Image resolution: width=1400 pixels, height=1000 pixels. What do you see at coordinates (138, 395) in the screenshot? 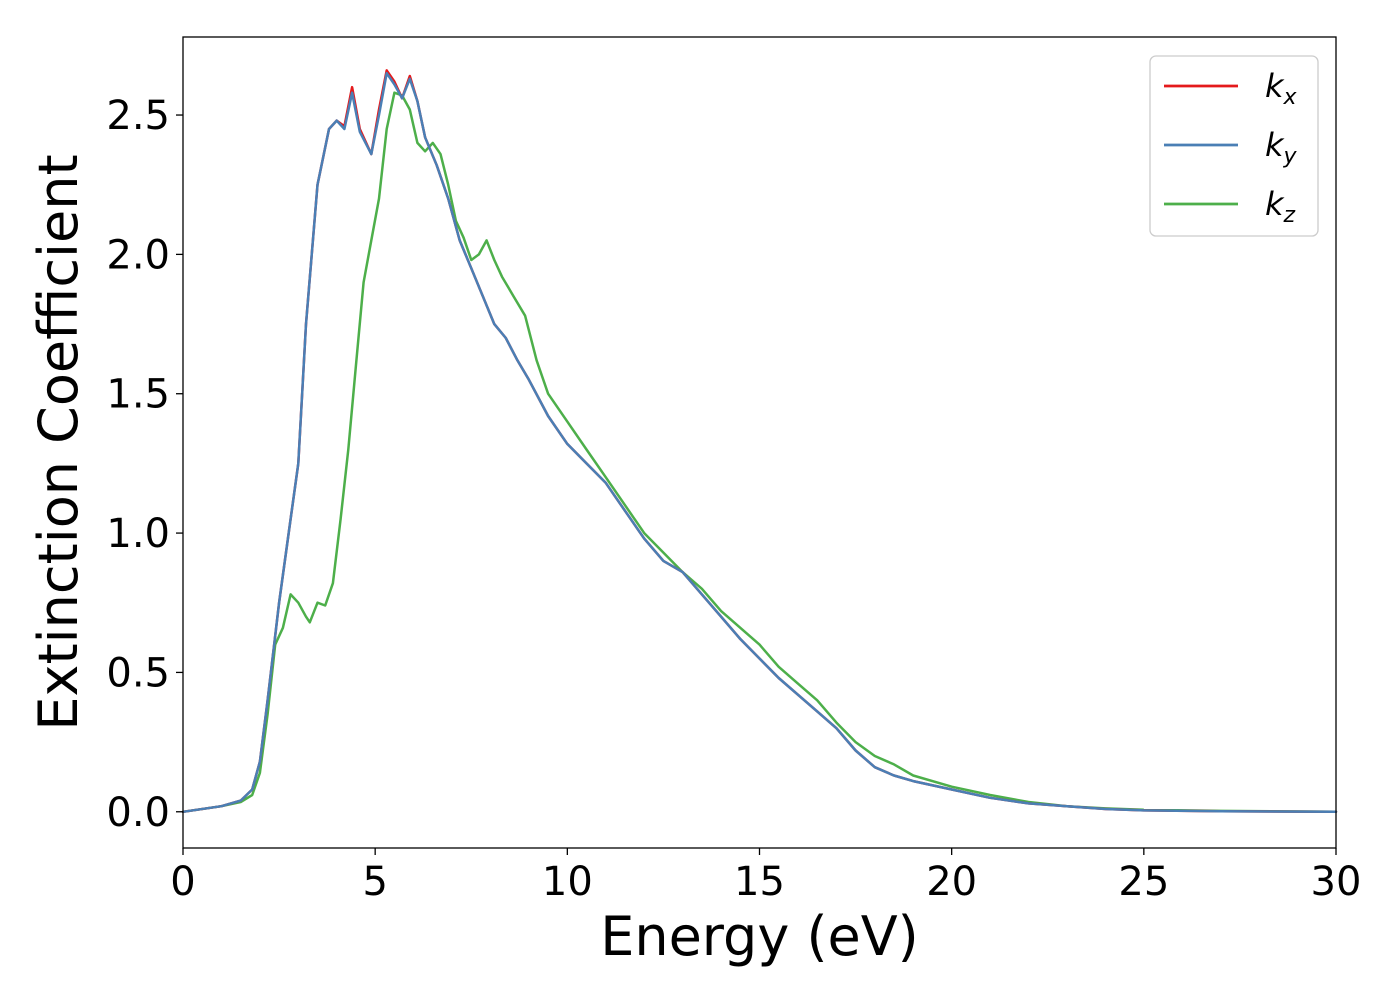
I see `y-tick-label: 1.5` at bounding box center [138, 395].